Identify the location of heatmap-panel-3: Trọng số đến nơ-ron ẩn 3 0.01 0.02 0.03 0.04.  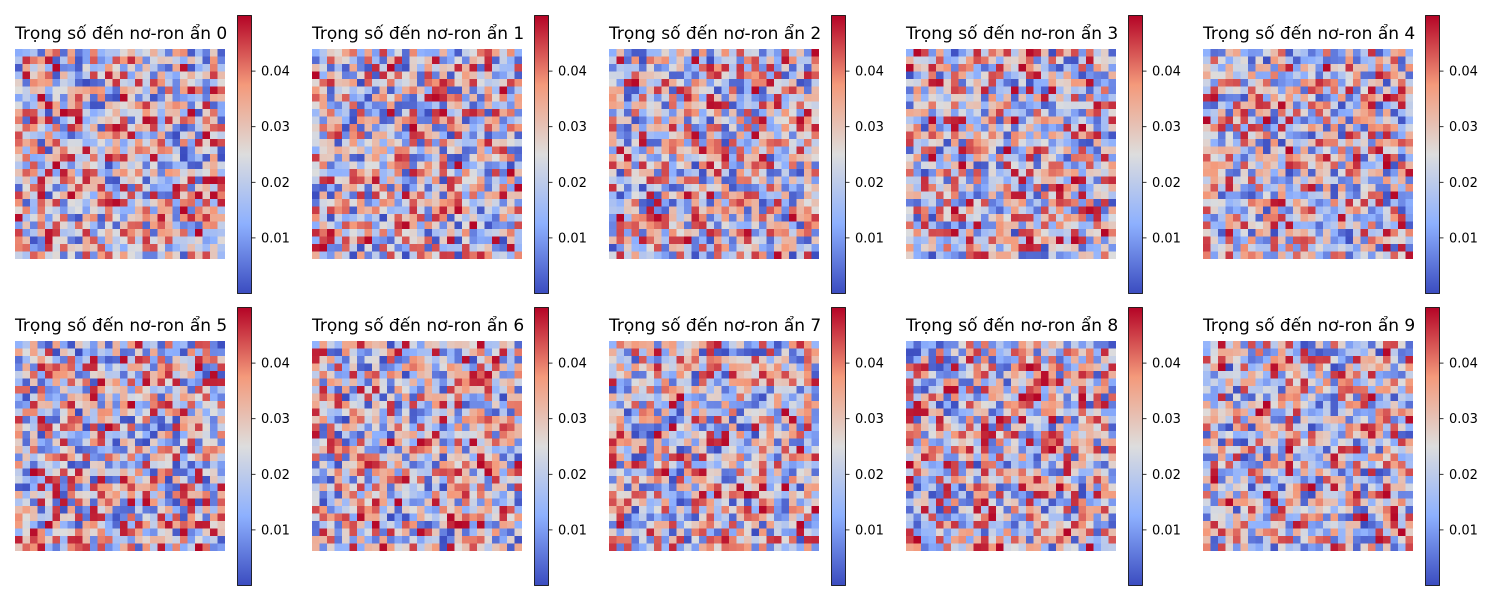
(1054, 161).